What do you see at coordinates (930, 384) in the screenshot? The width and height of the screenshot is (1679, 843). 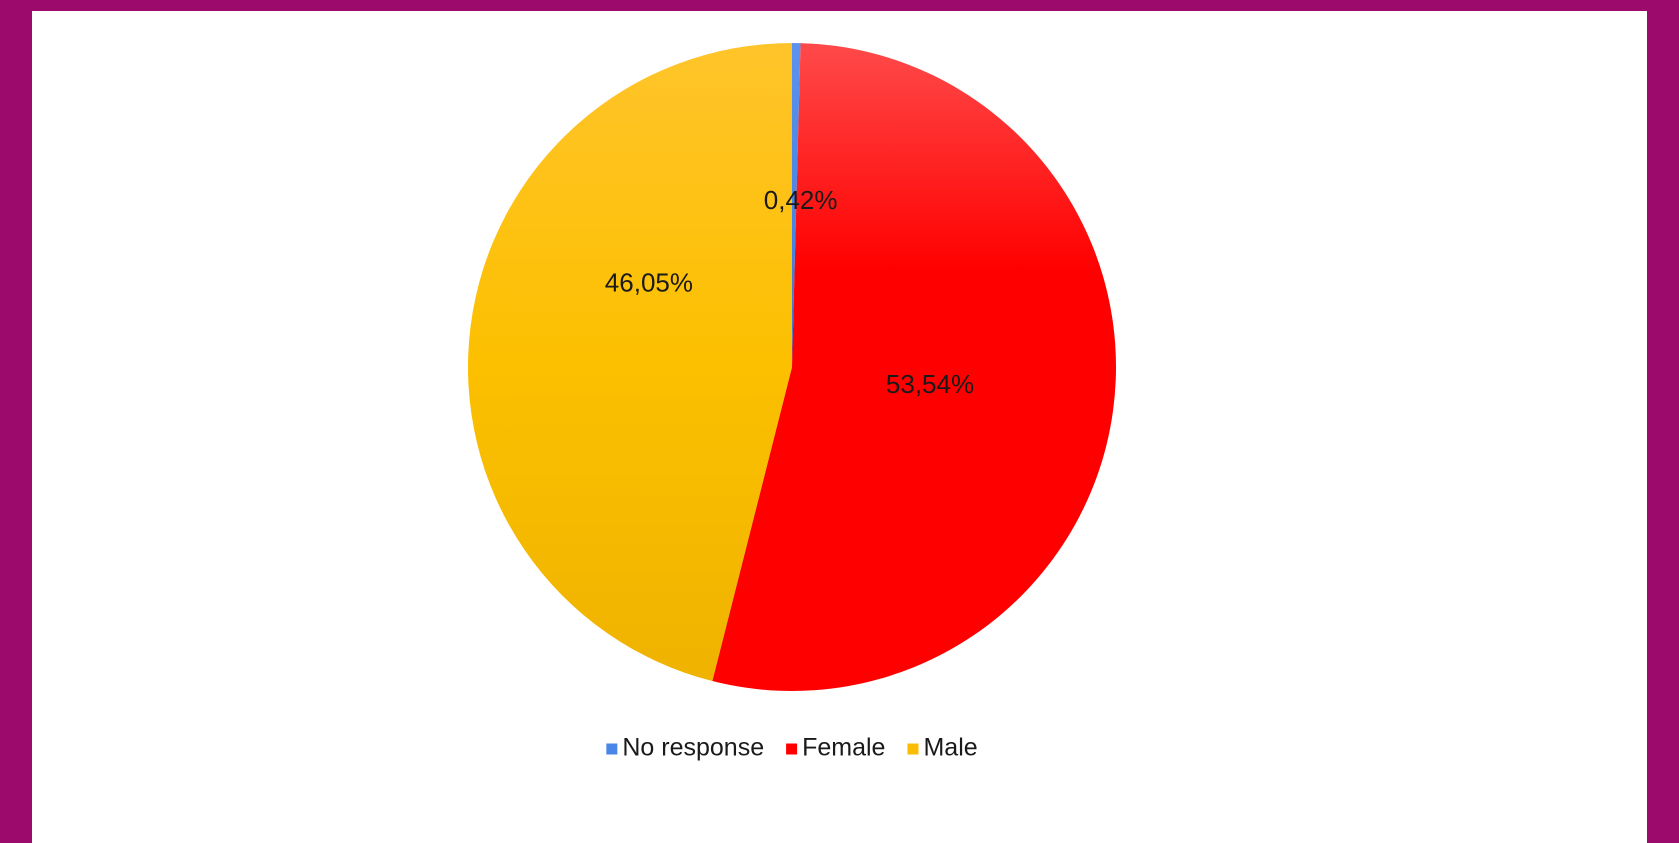 I see `slice-label-female: 53,54%` at bounding box center [930, 384].